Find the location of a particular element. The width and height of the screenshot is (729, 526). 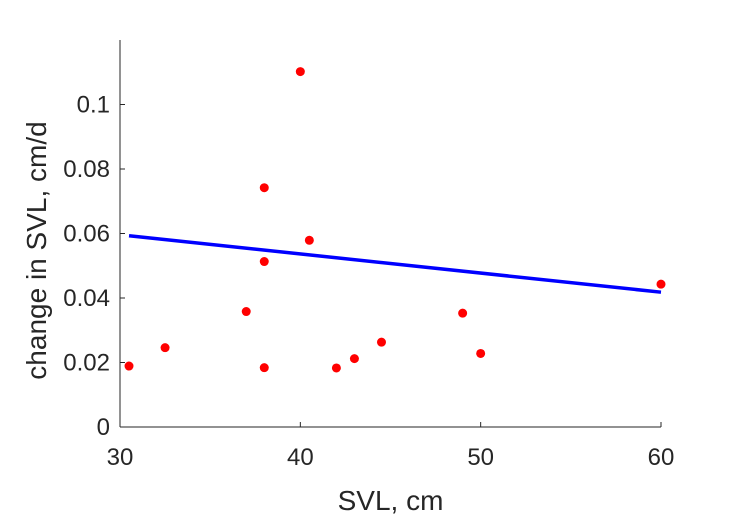

y-tick-label: 0.02 is located at coordinates (86, 363).